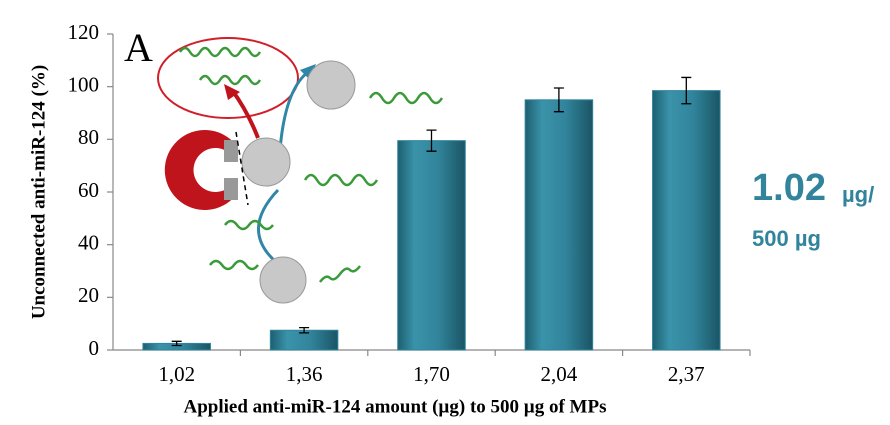 Image resolution: width=890 pixels, height=425 pixels. What do you see at coordinates (88, 190) in the screenshot?
I see `y-tick-label: 60` at bounding box center [88, 190].